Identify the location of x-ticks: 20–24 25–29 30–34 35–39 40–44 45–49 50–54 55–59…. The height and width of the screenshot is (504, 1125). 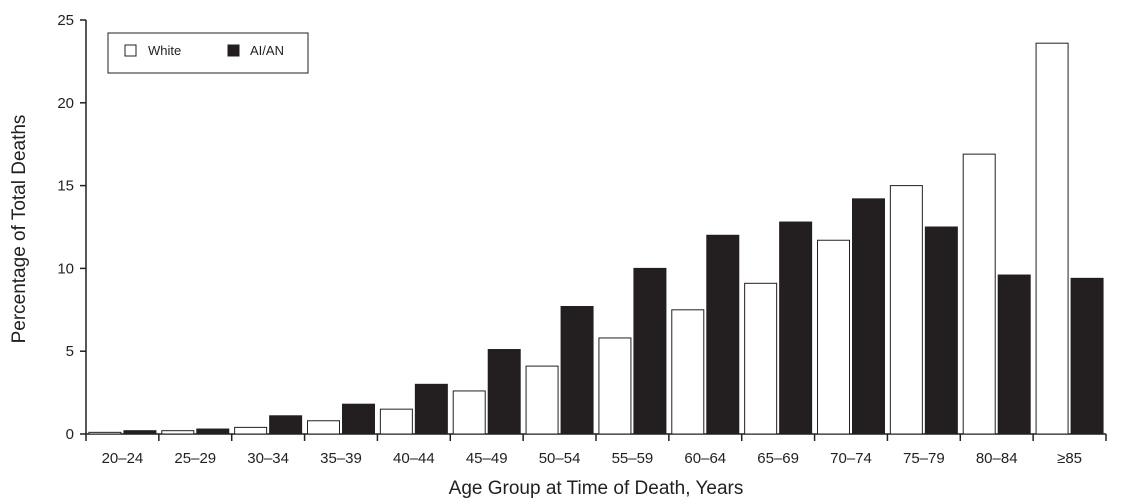
(596, 450).